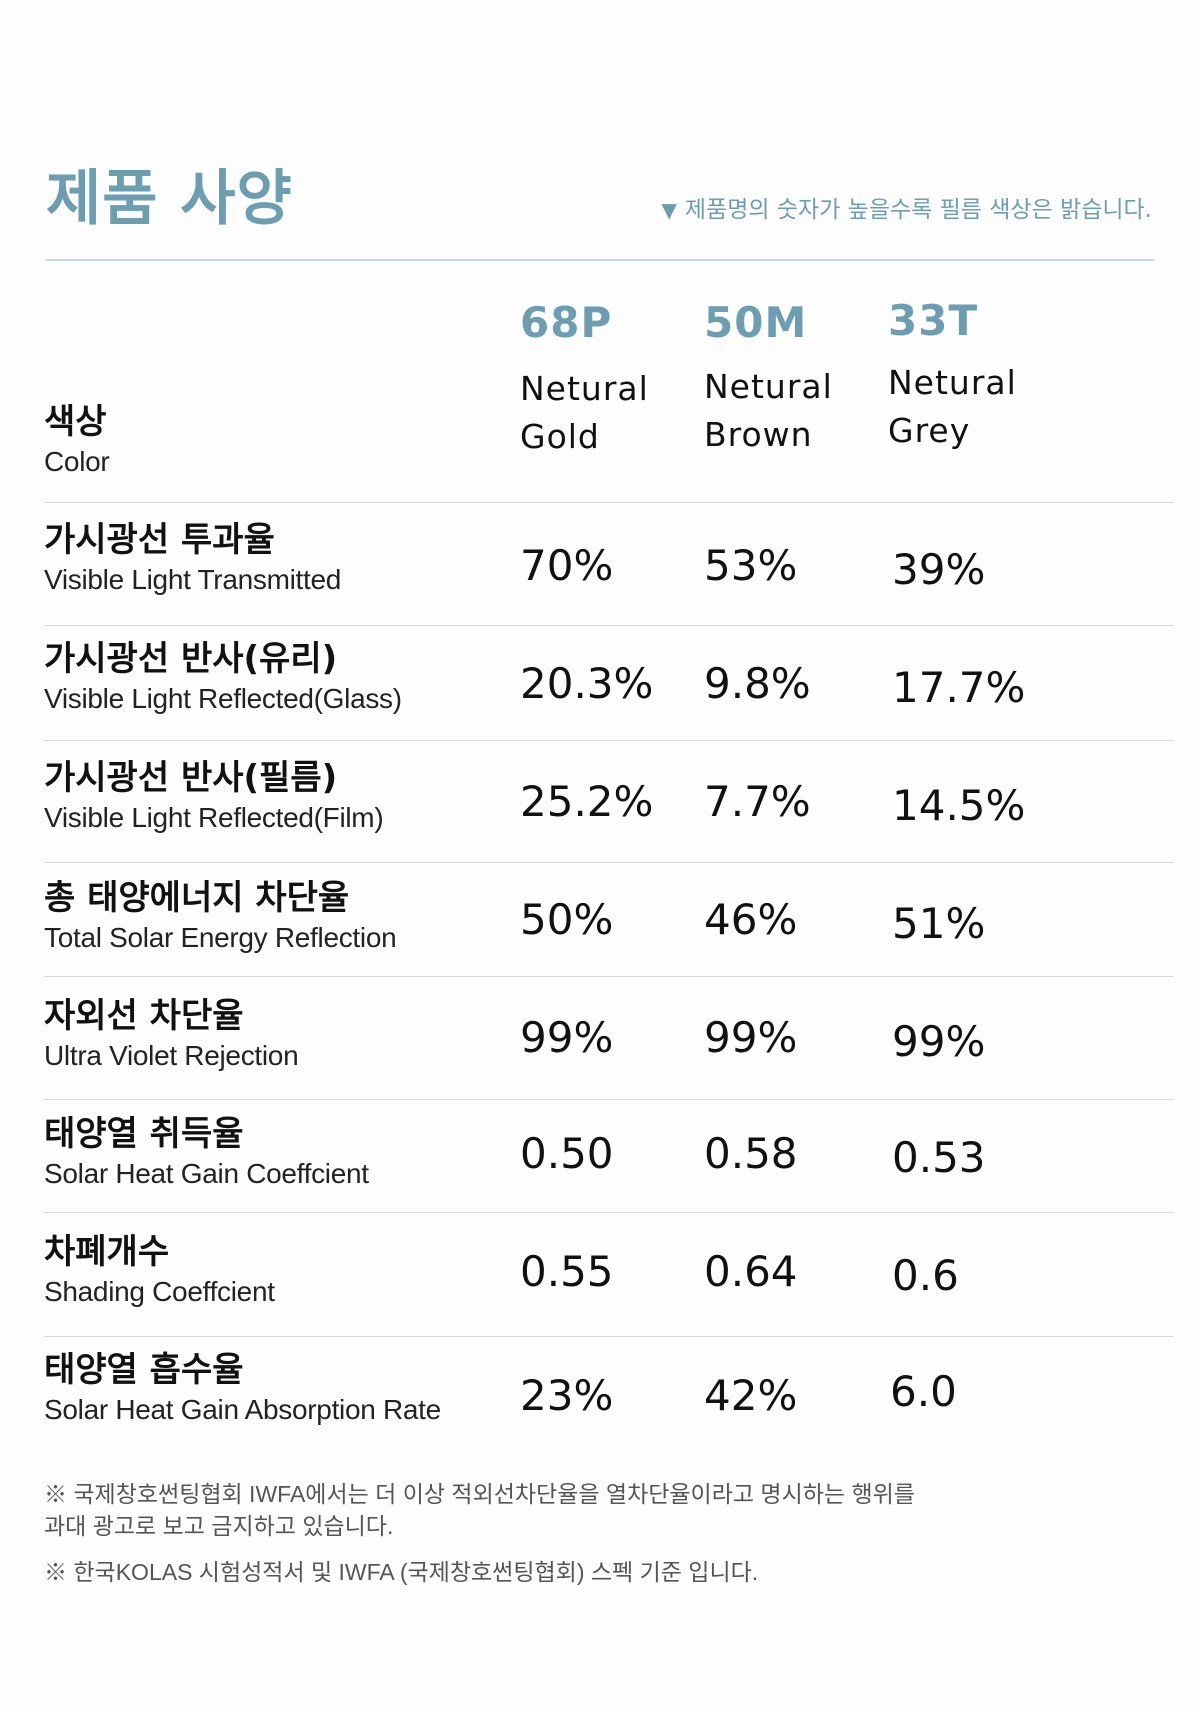  What do you see at coordinates (560, 436) in the screenshot?
I see `product-color-line2: Gold` at bounding box center [560, 436].